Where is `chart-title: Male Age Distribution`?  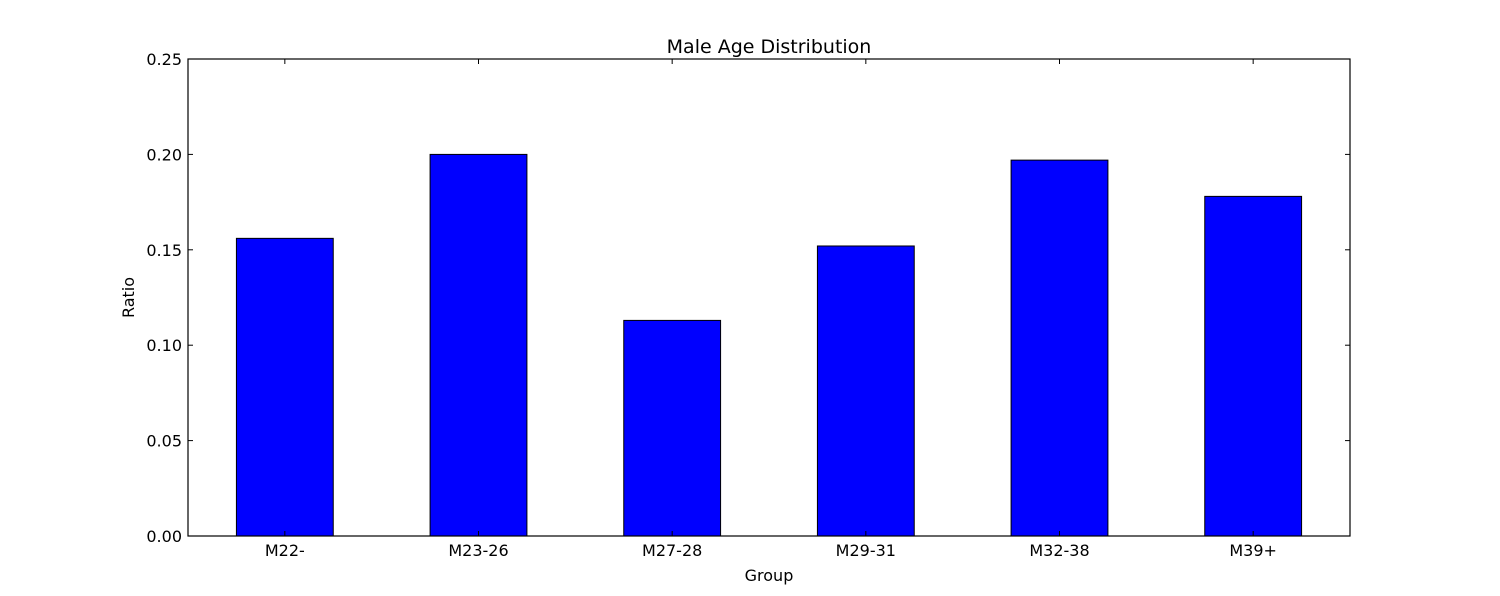
chart-title: Male Age Distribution is located at coordinates (769, 47).